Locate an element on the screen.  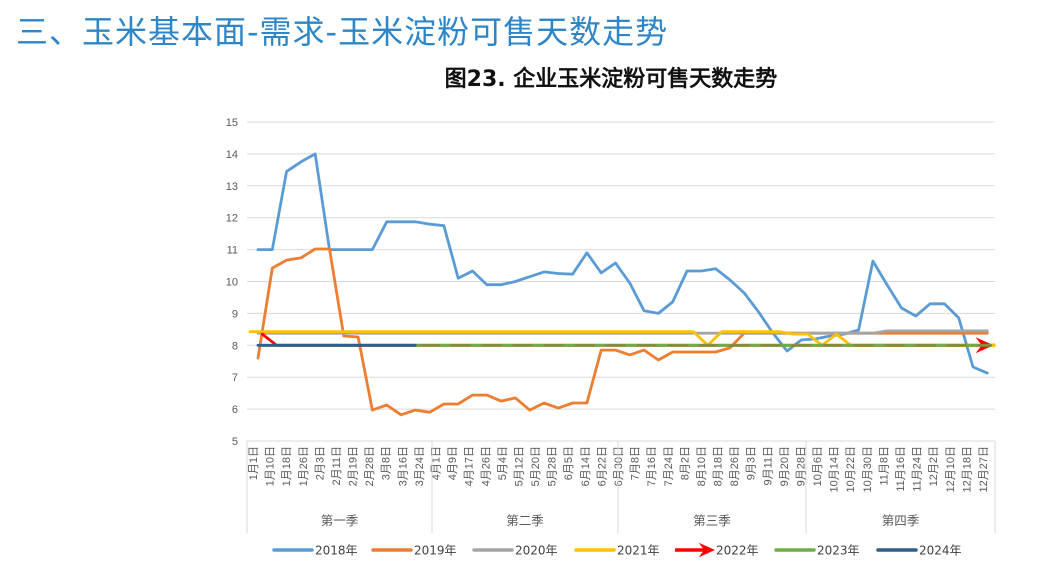
legend: 2018年 2019年 2020年 2021年 2022年 2023年 2024年 is located at coordinates (617, 550).